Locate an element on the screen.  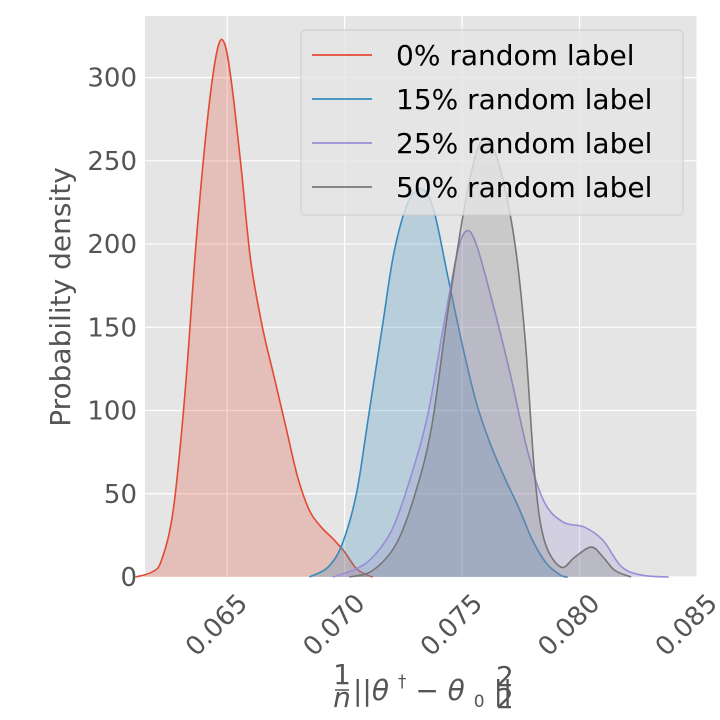
legend-label-0: 0% random label is located at coordinates (515, 55).